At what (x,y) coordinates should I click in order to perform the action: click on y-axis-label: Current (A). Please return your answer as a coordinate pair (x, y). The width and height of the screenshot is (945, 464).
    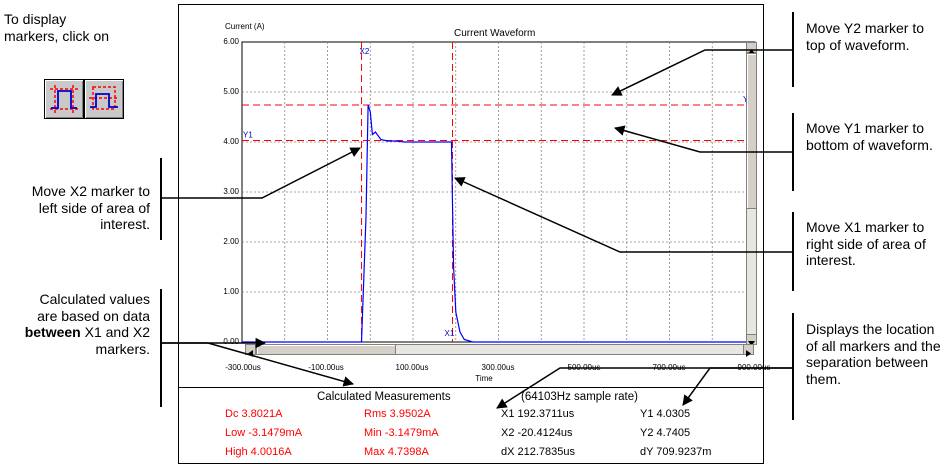
    Looking at the image, I should click on (245, 26).